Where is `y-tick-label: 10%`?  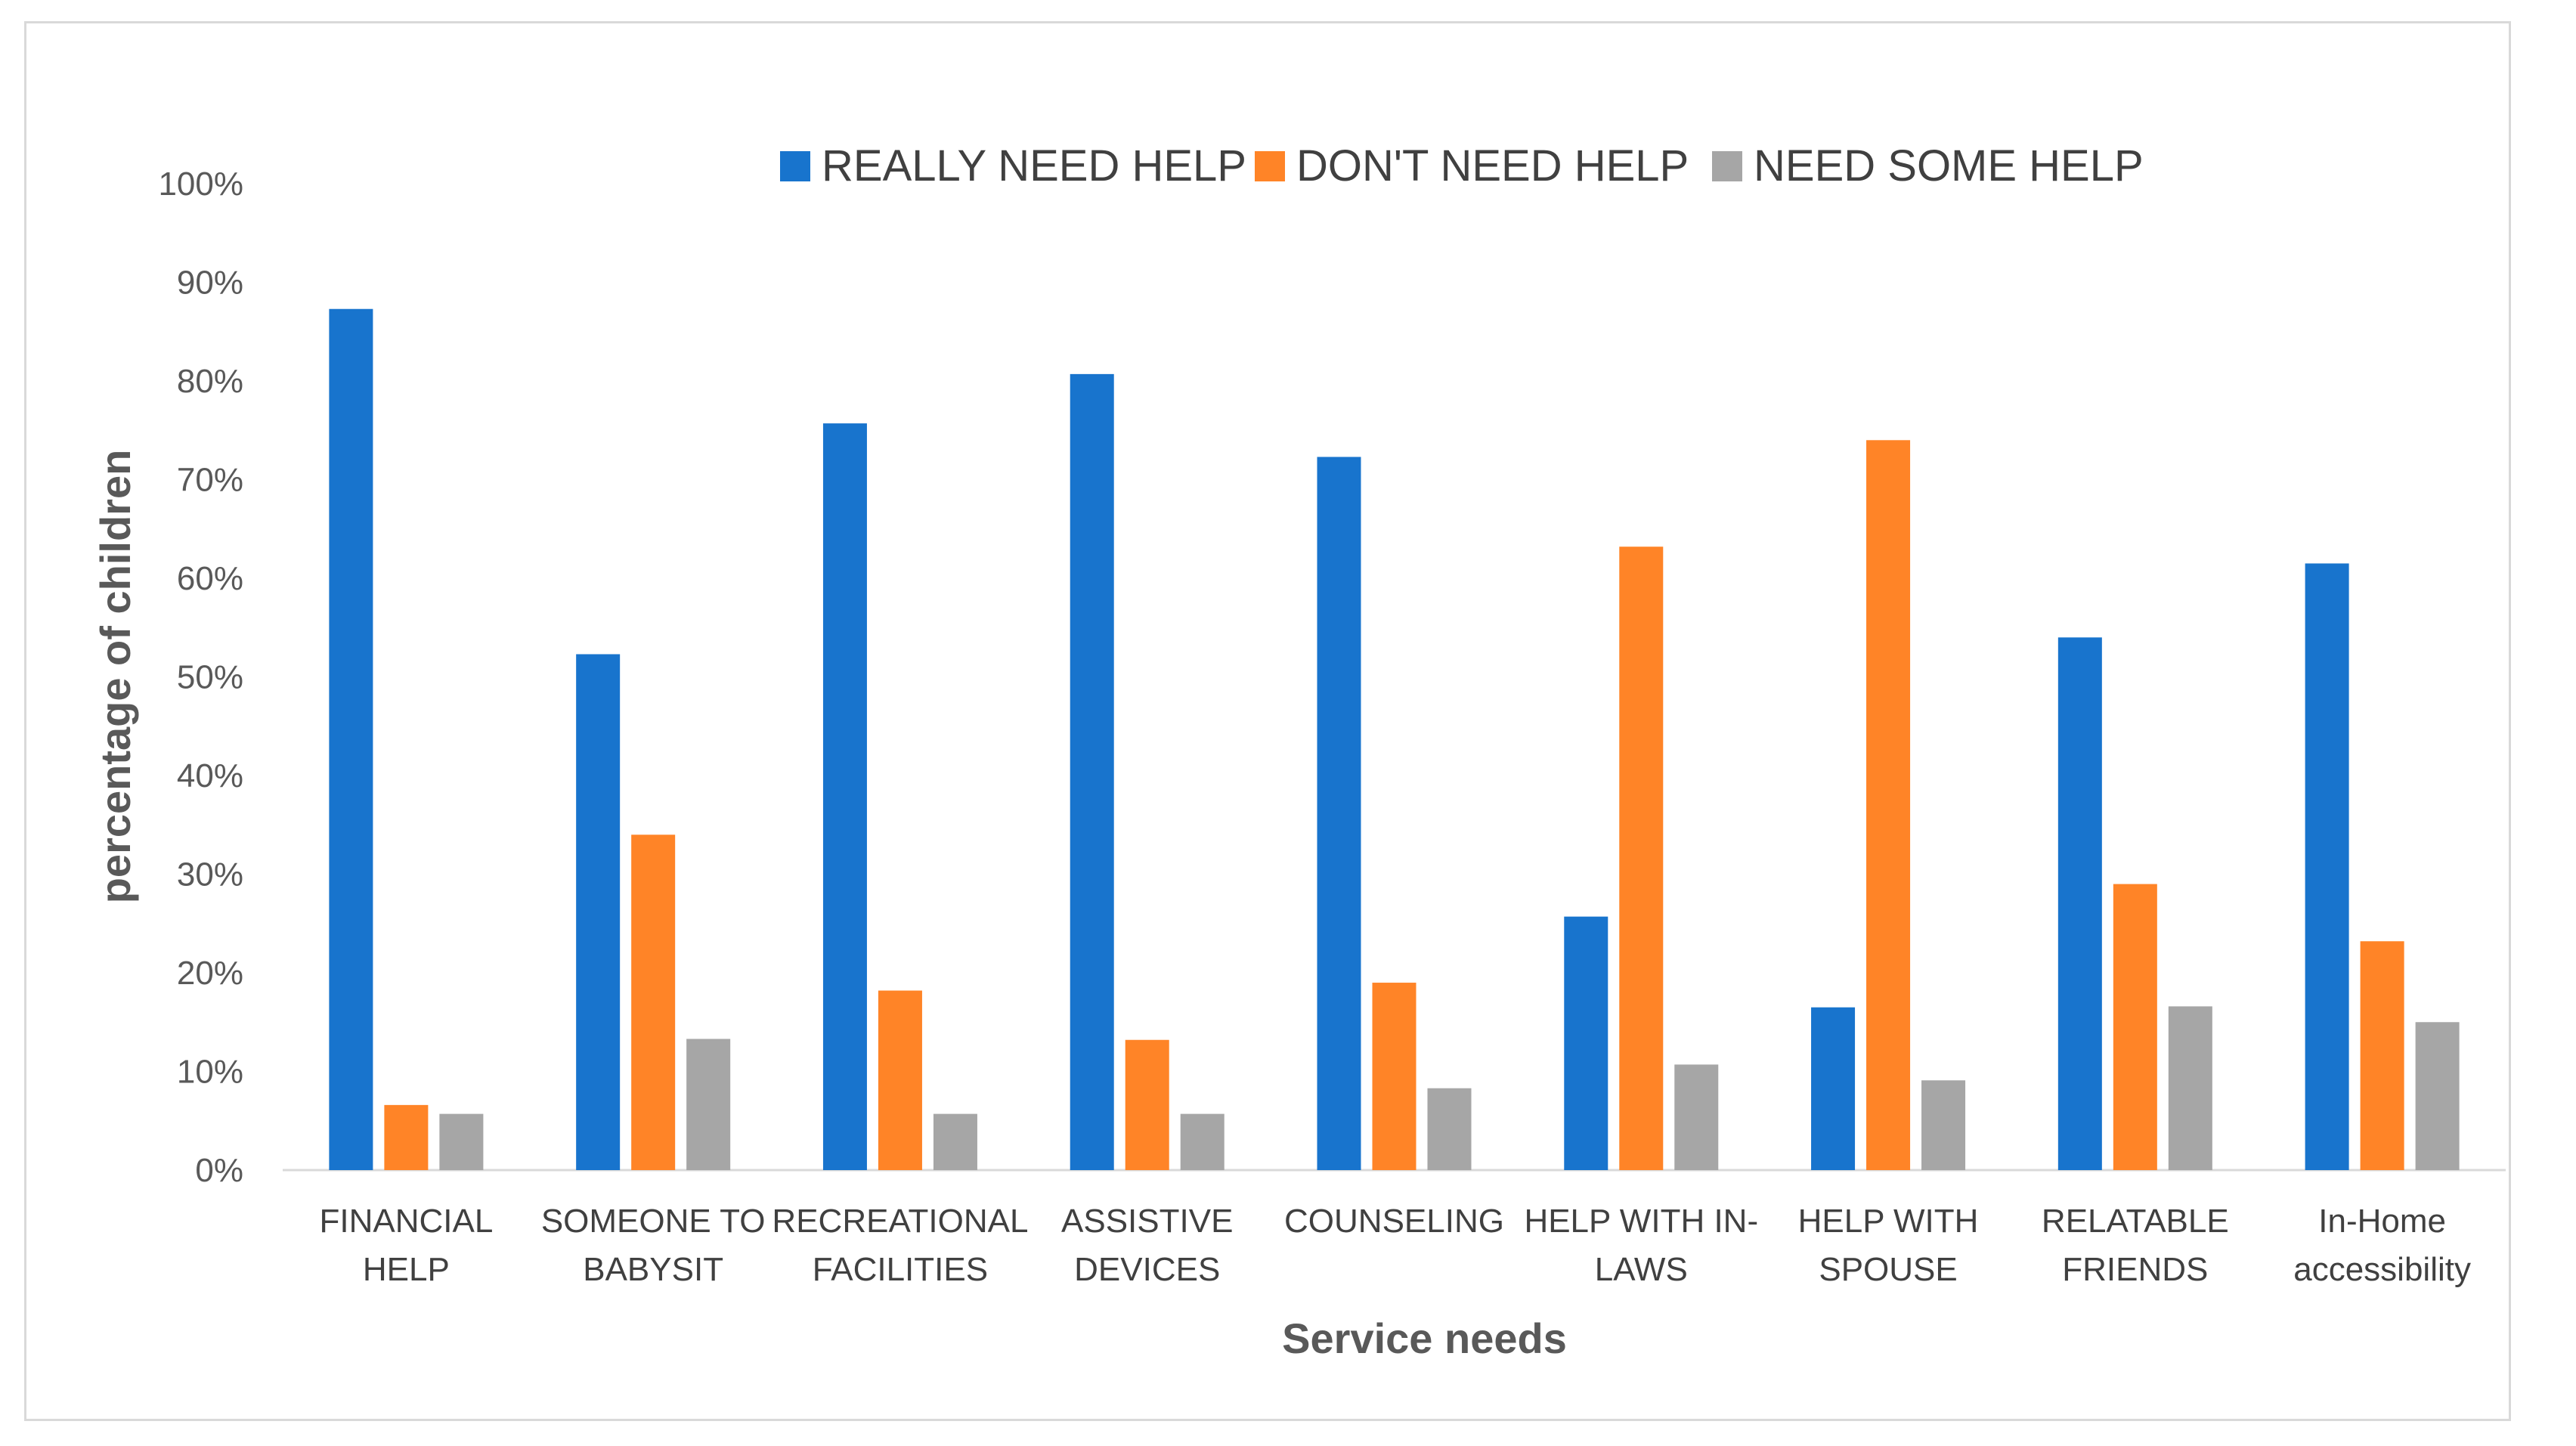
y-tick-label: 10% is located at coordinates (210, 1072).